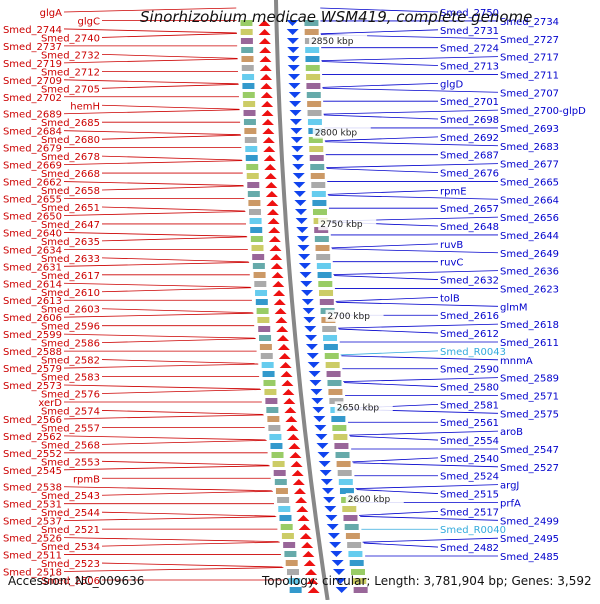 Image resolution: width=600 pixels, height=604 pixels. What do you see at coordinates (85, 106) in the screenshot?
I see `gene-label-left: hemH` at bounding box center [85, 106].